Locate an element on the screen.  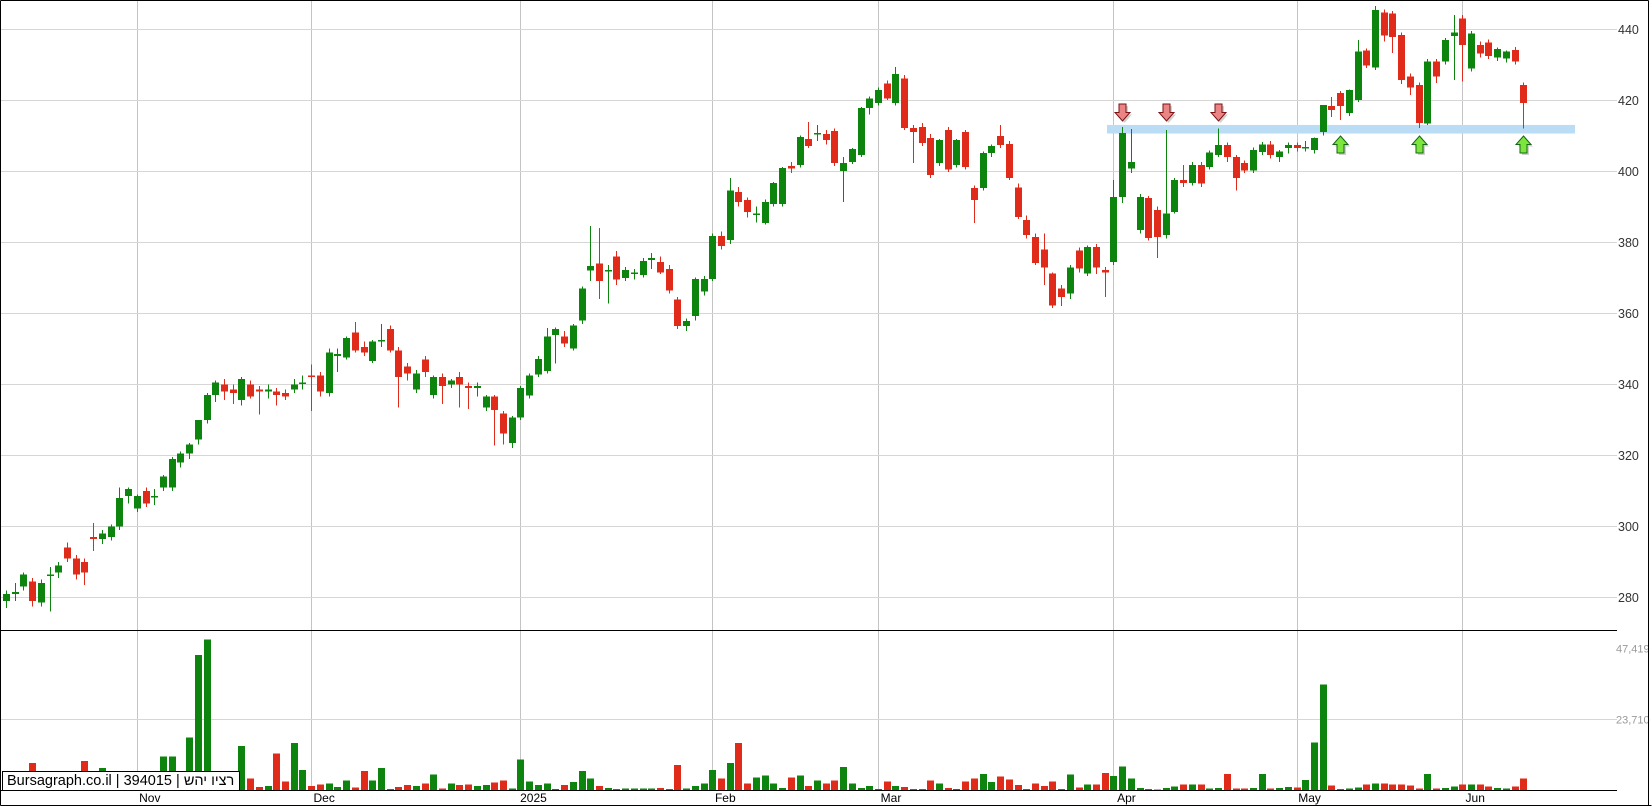
price-axis-label: 380 is located at coordinates (1628, 243).